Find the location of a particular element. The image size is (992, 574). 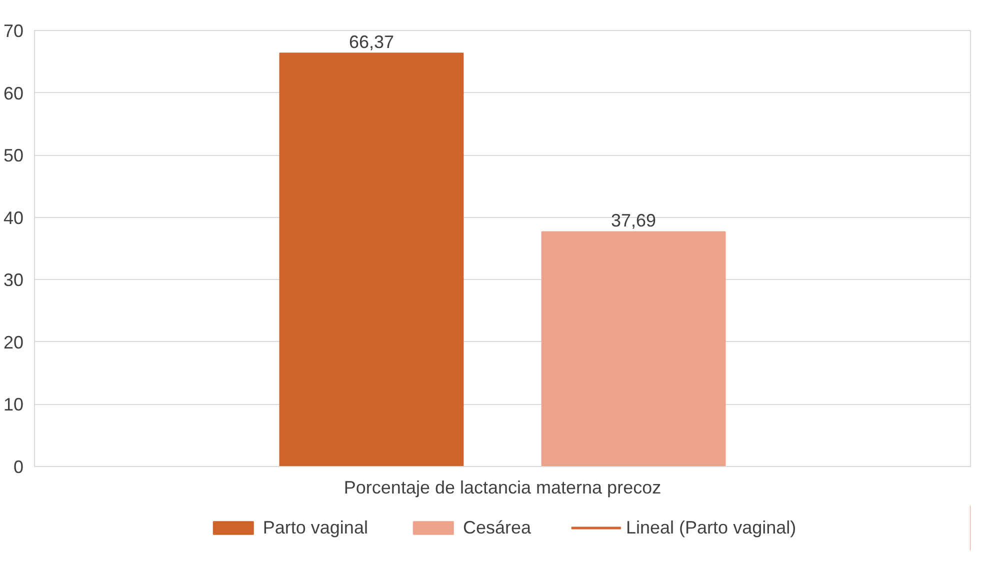

legend-label: Cesárea is located at coordinates (497, 527).